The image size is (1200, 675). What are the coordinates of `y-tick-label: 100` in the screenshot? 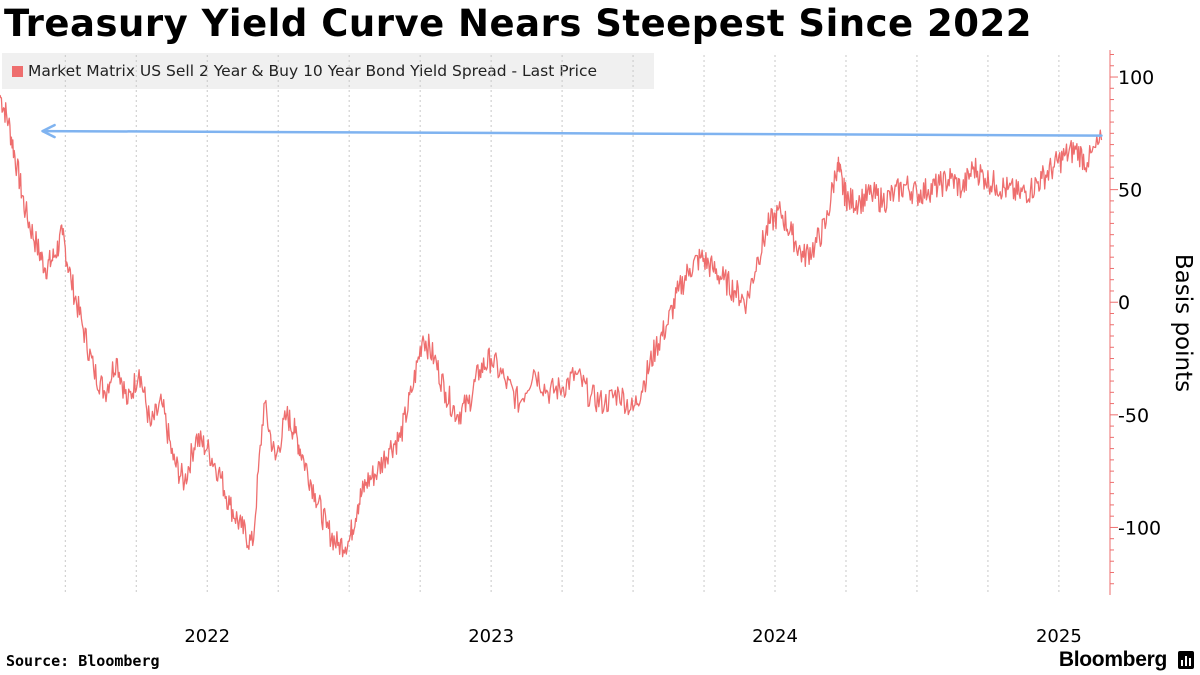 It's located at (1136, 78).